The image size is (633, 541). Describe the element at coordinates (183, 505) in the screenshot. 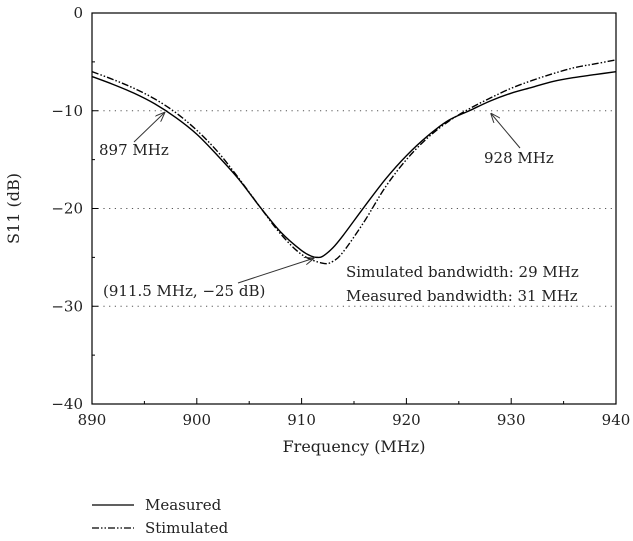

I see `legend-label-measured: Measured` at that location.